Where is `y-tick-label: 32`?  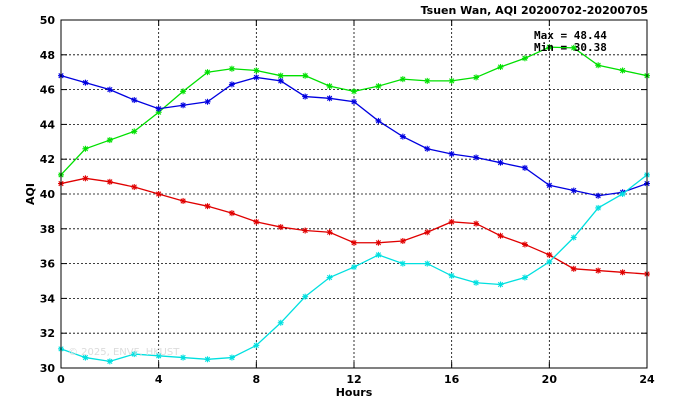 y-tick-label: 32 is located at coordinates (47, 333).